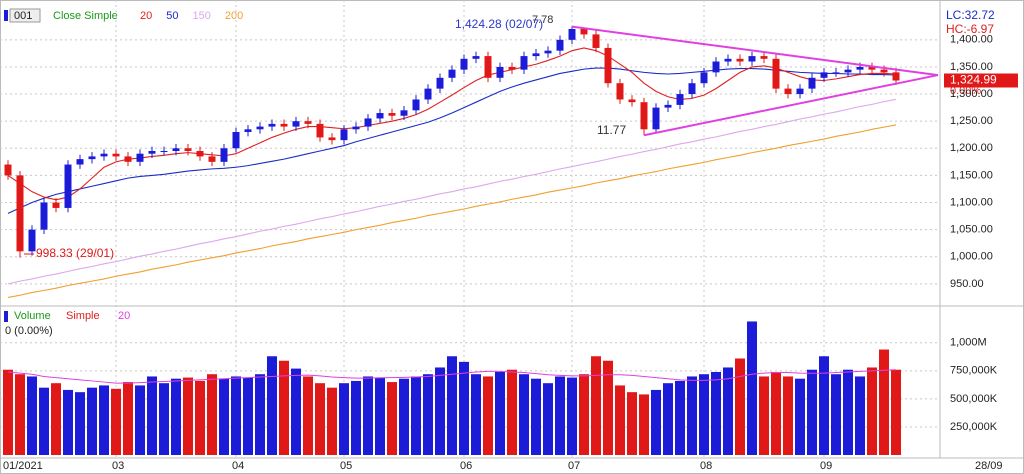  What do you see at coordinates (971, 148) in the screenshot?
I see `y-tick-label: 1,200.00` at bounding box center [971, 148].